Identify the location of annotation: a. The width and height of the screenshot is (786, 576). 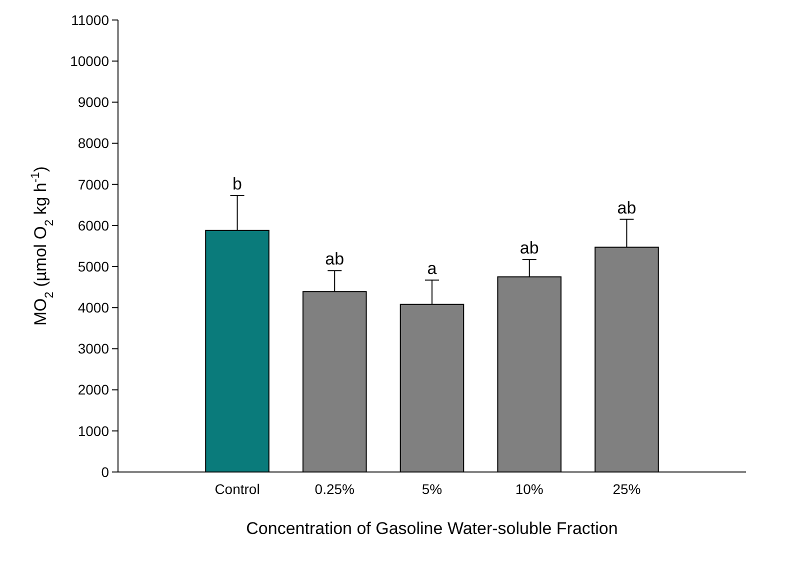
(432, 268).